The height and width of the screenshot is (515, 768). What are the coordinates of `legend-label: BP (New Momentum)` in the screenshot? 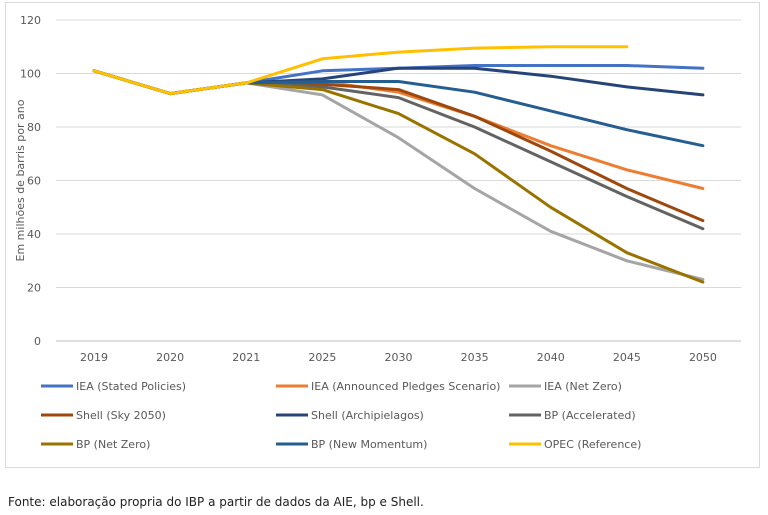 It's located at (369, 444).